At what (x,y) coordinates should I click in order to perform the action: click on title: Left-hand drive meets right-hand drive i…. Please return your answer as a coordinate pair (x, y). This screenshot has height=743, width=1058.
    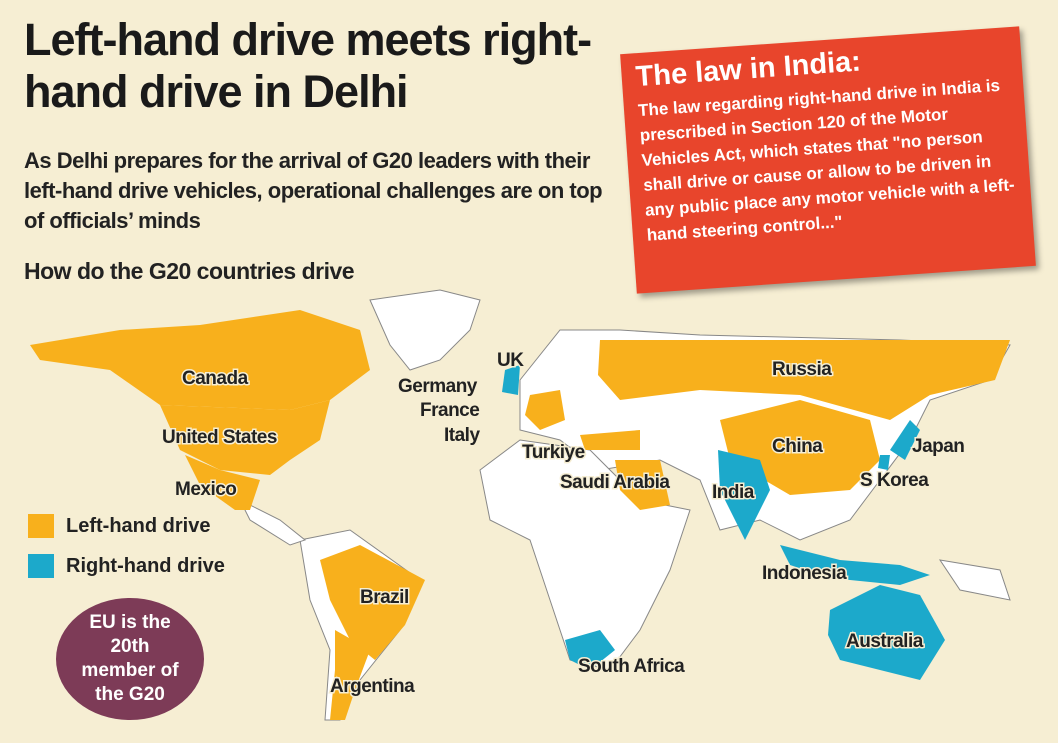
    Looking at the image, I should click on (308, 65).